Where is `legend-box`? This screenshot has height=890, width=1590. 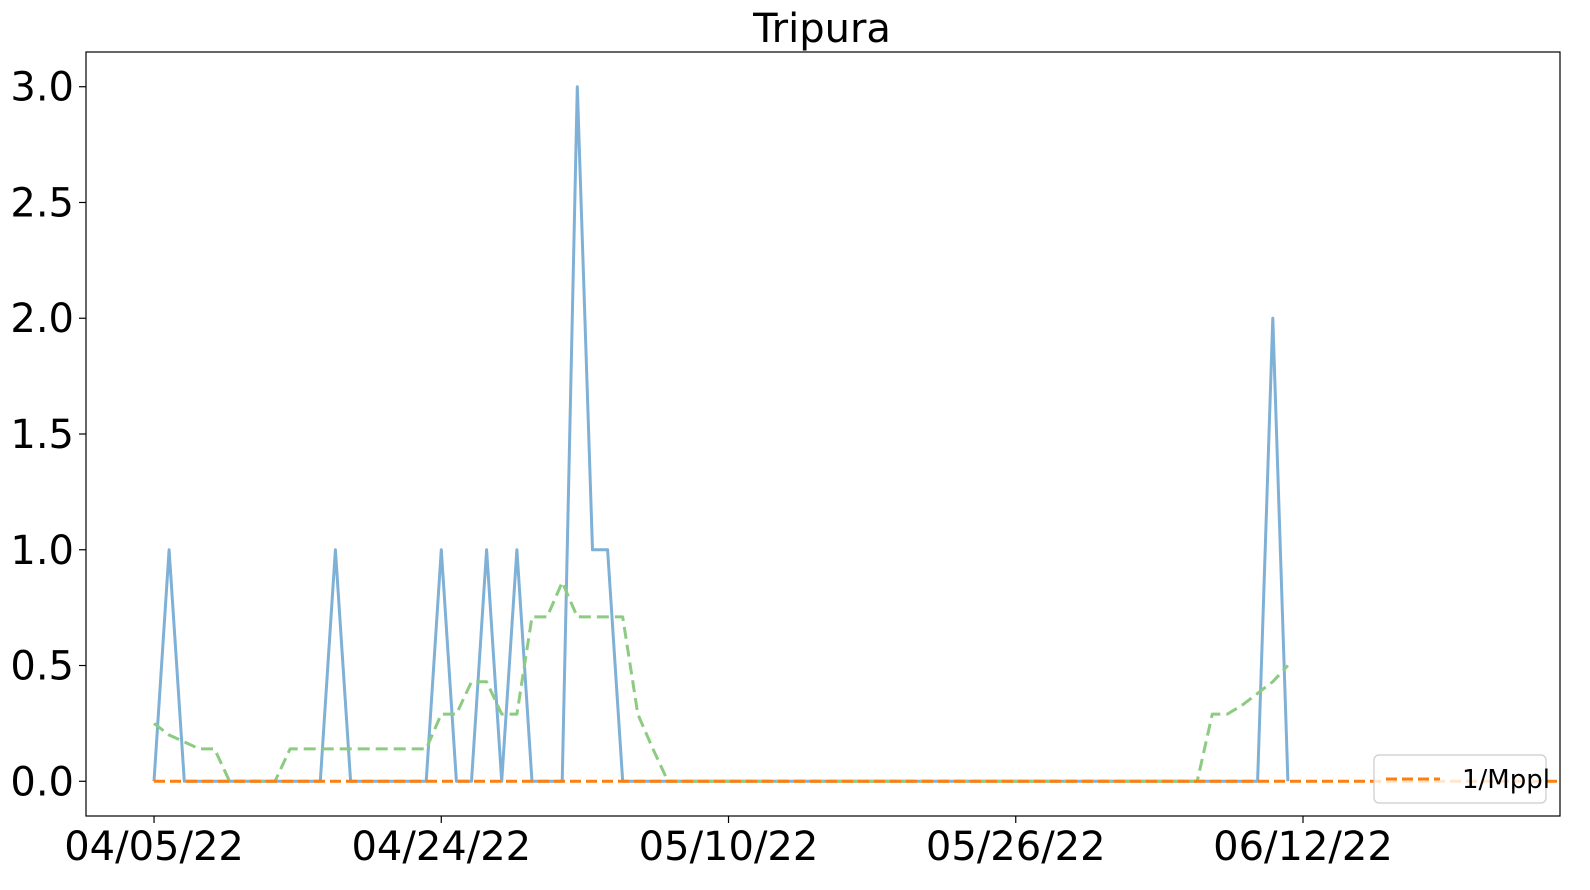
legend-box is located at coordinates (1460, 779).